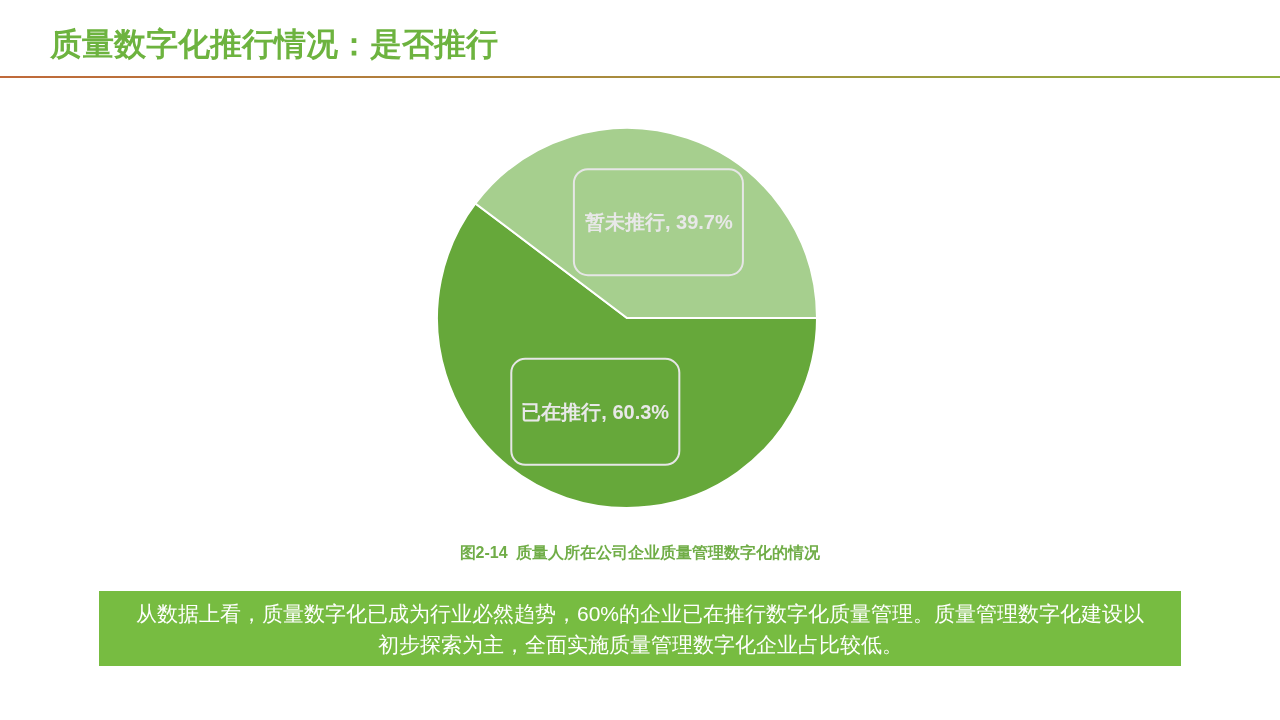 This screenshot has height=720, width=1280. I want to click on slice-label: 已在推行, 60.3%, so click(595, 411).